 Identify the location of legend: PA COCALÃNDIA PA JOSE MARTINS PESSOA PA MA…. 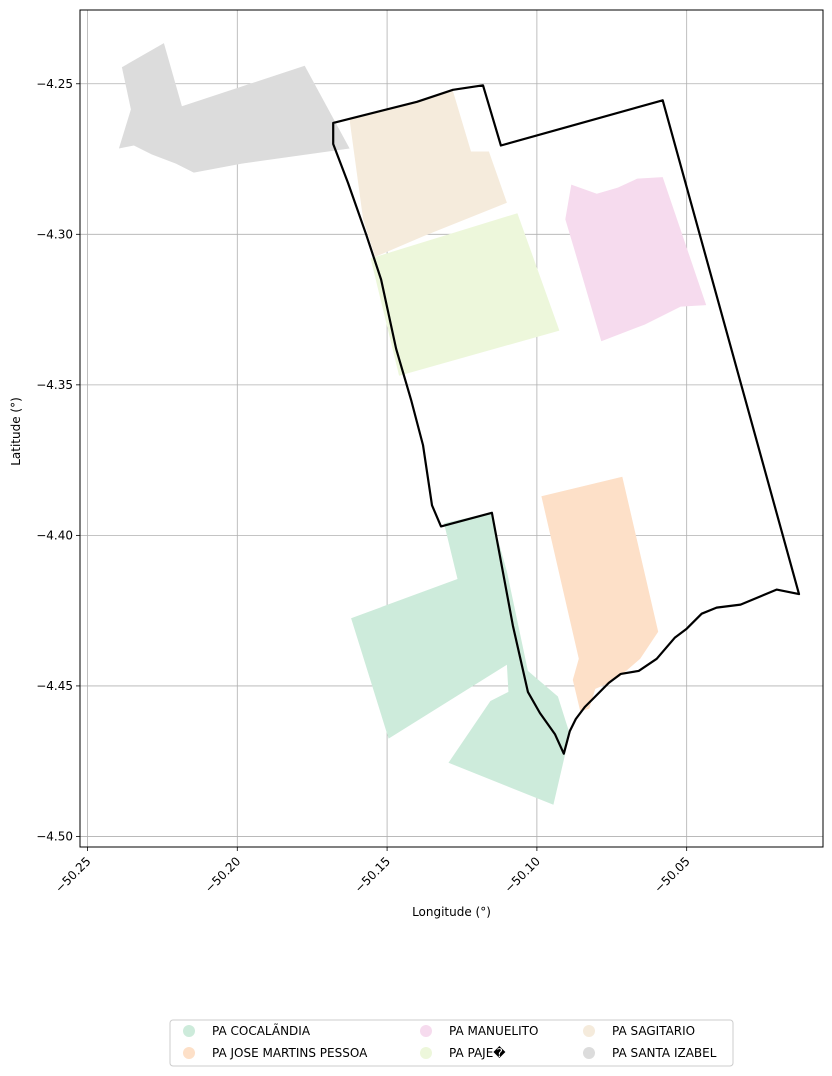
(451, 1043).